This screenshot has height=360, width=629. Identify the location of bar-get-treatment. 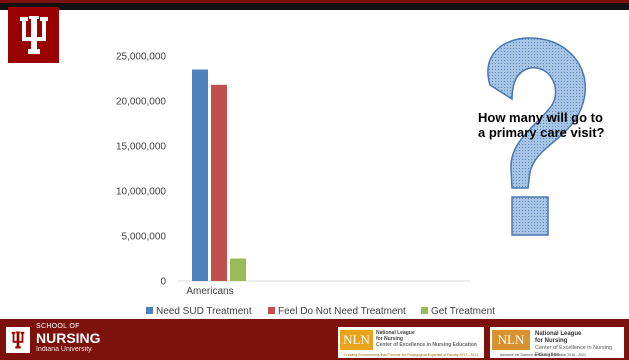
(238, 269).